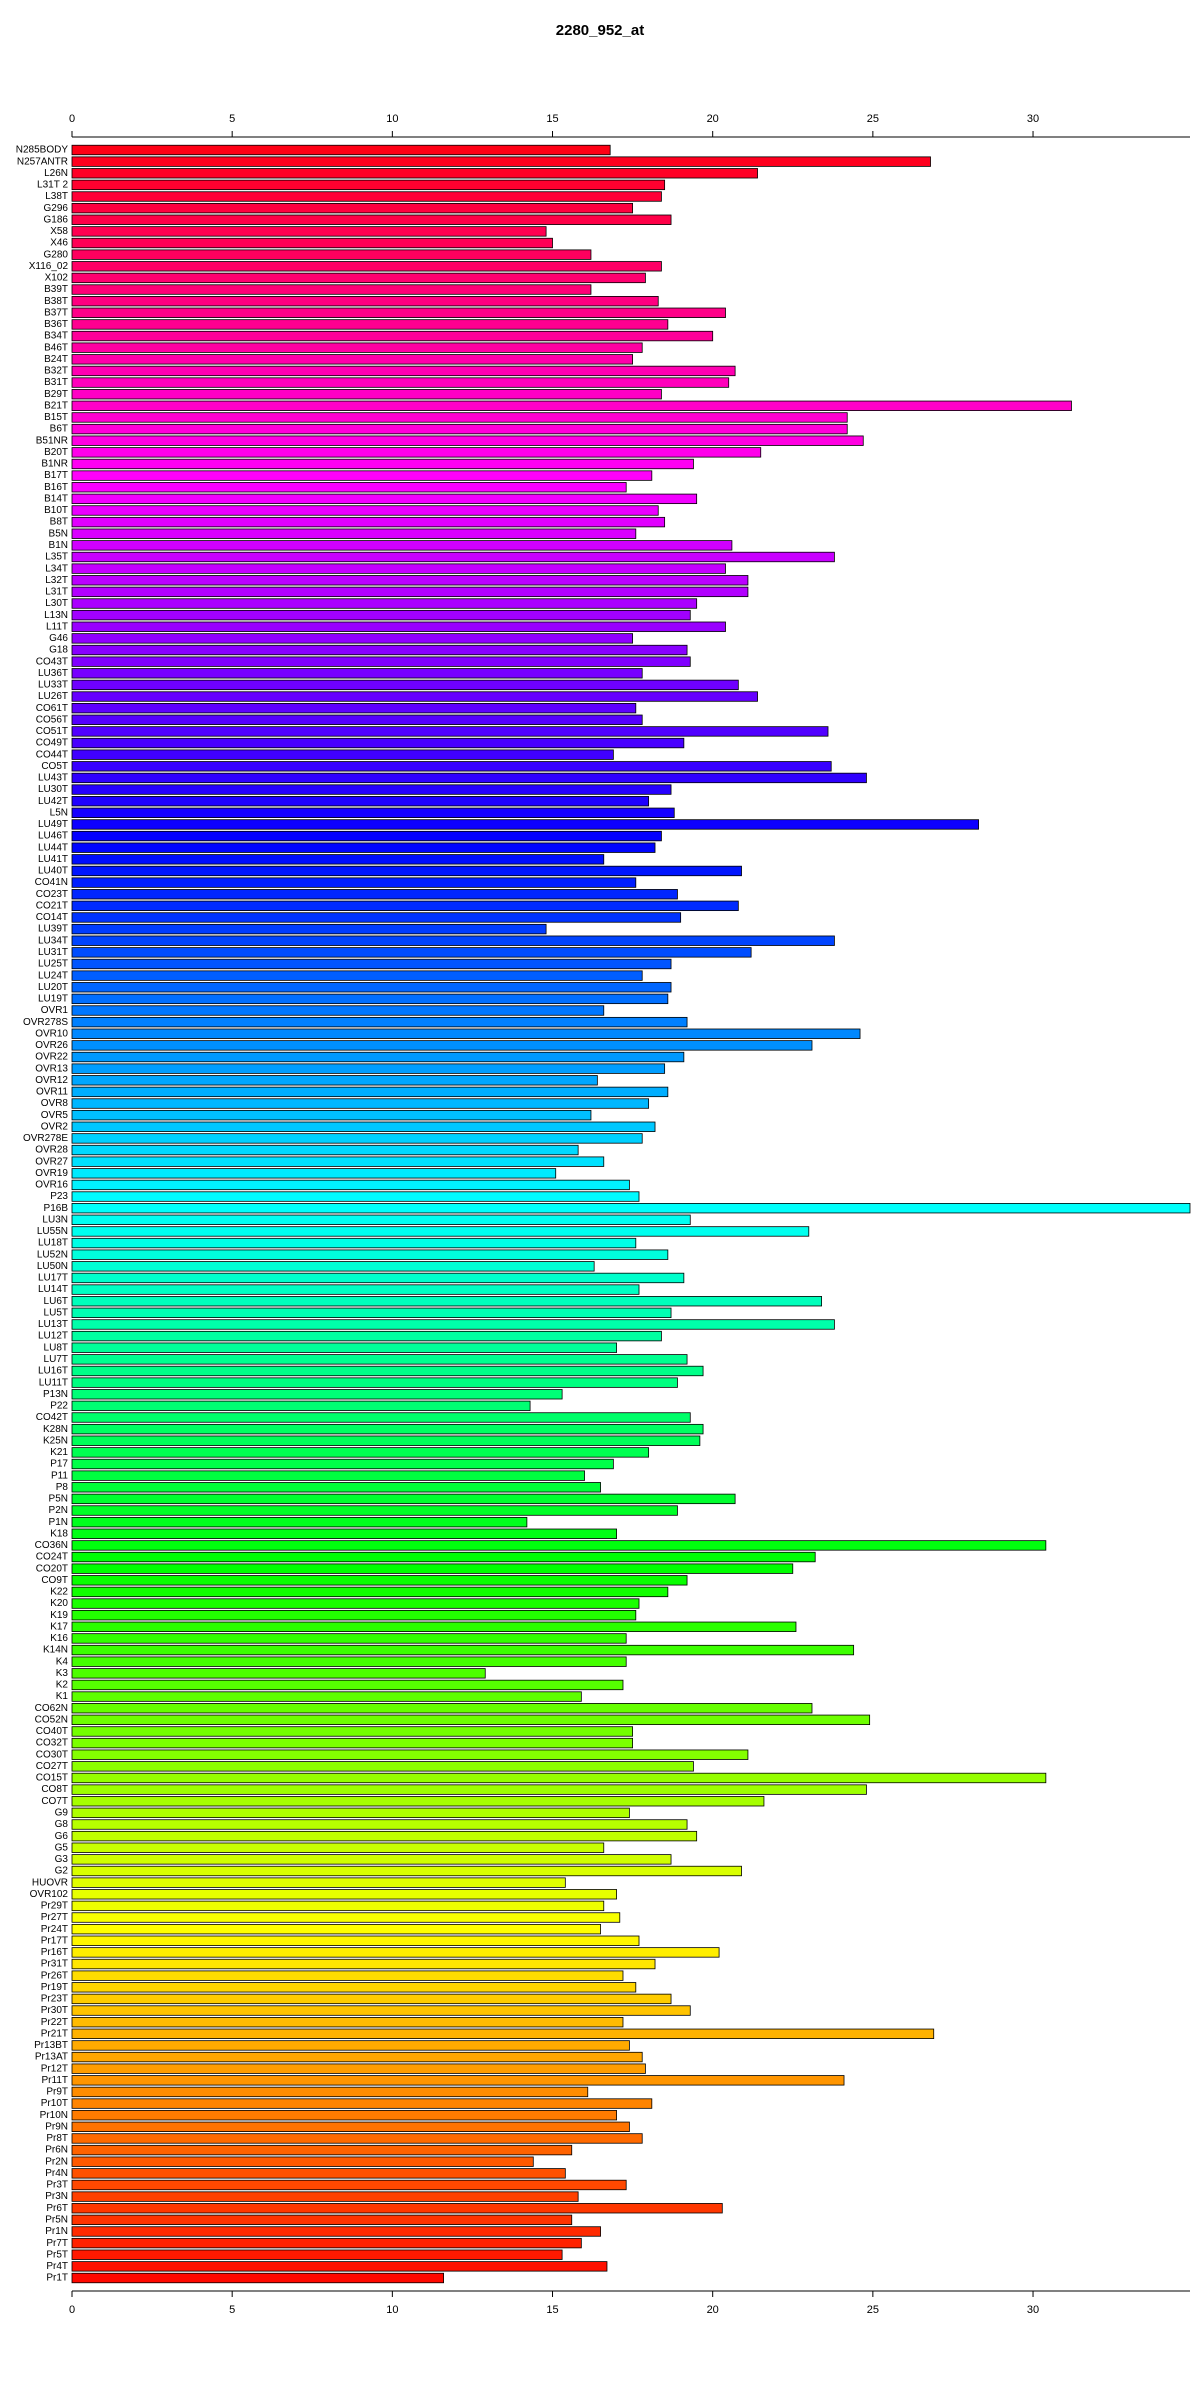 This screenshot has height=2400, width=1200. What do you see at coordinates (53, 1382) in the screenshot?
I see `y-tick-label: LU11T` at bounding box center [53, 1382].